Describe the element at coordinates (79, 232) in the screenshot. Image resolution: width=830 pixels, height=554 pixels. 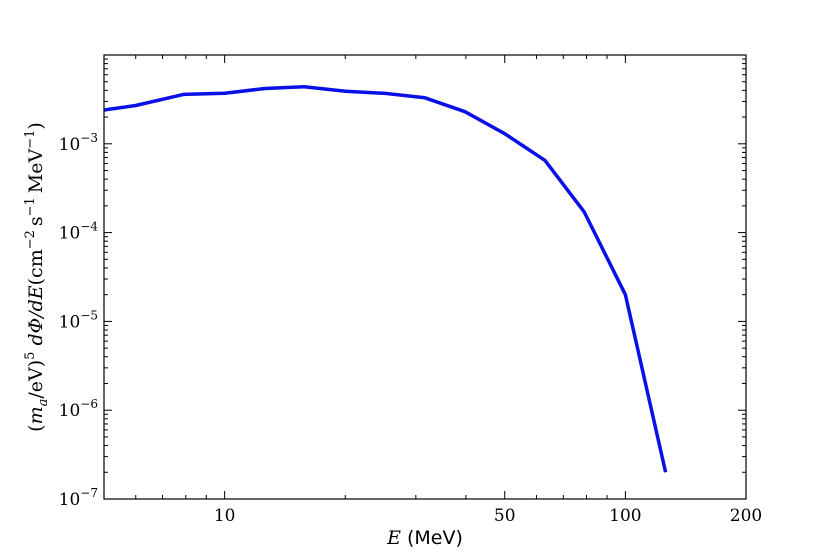
I see `y-tick-label: 10⁻⁴` at that location.